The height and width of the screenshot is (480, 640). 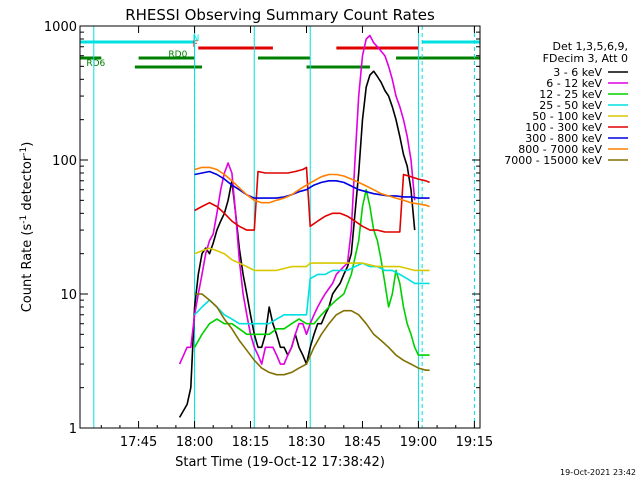 What do you see at coordinates (553, 160) in the screenshot?
I see `legend-label-8: 7000 - 15000 keV` at bounding box center [553, 160].